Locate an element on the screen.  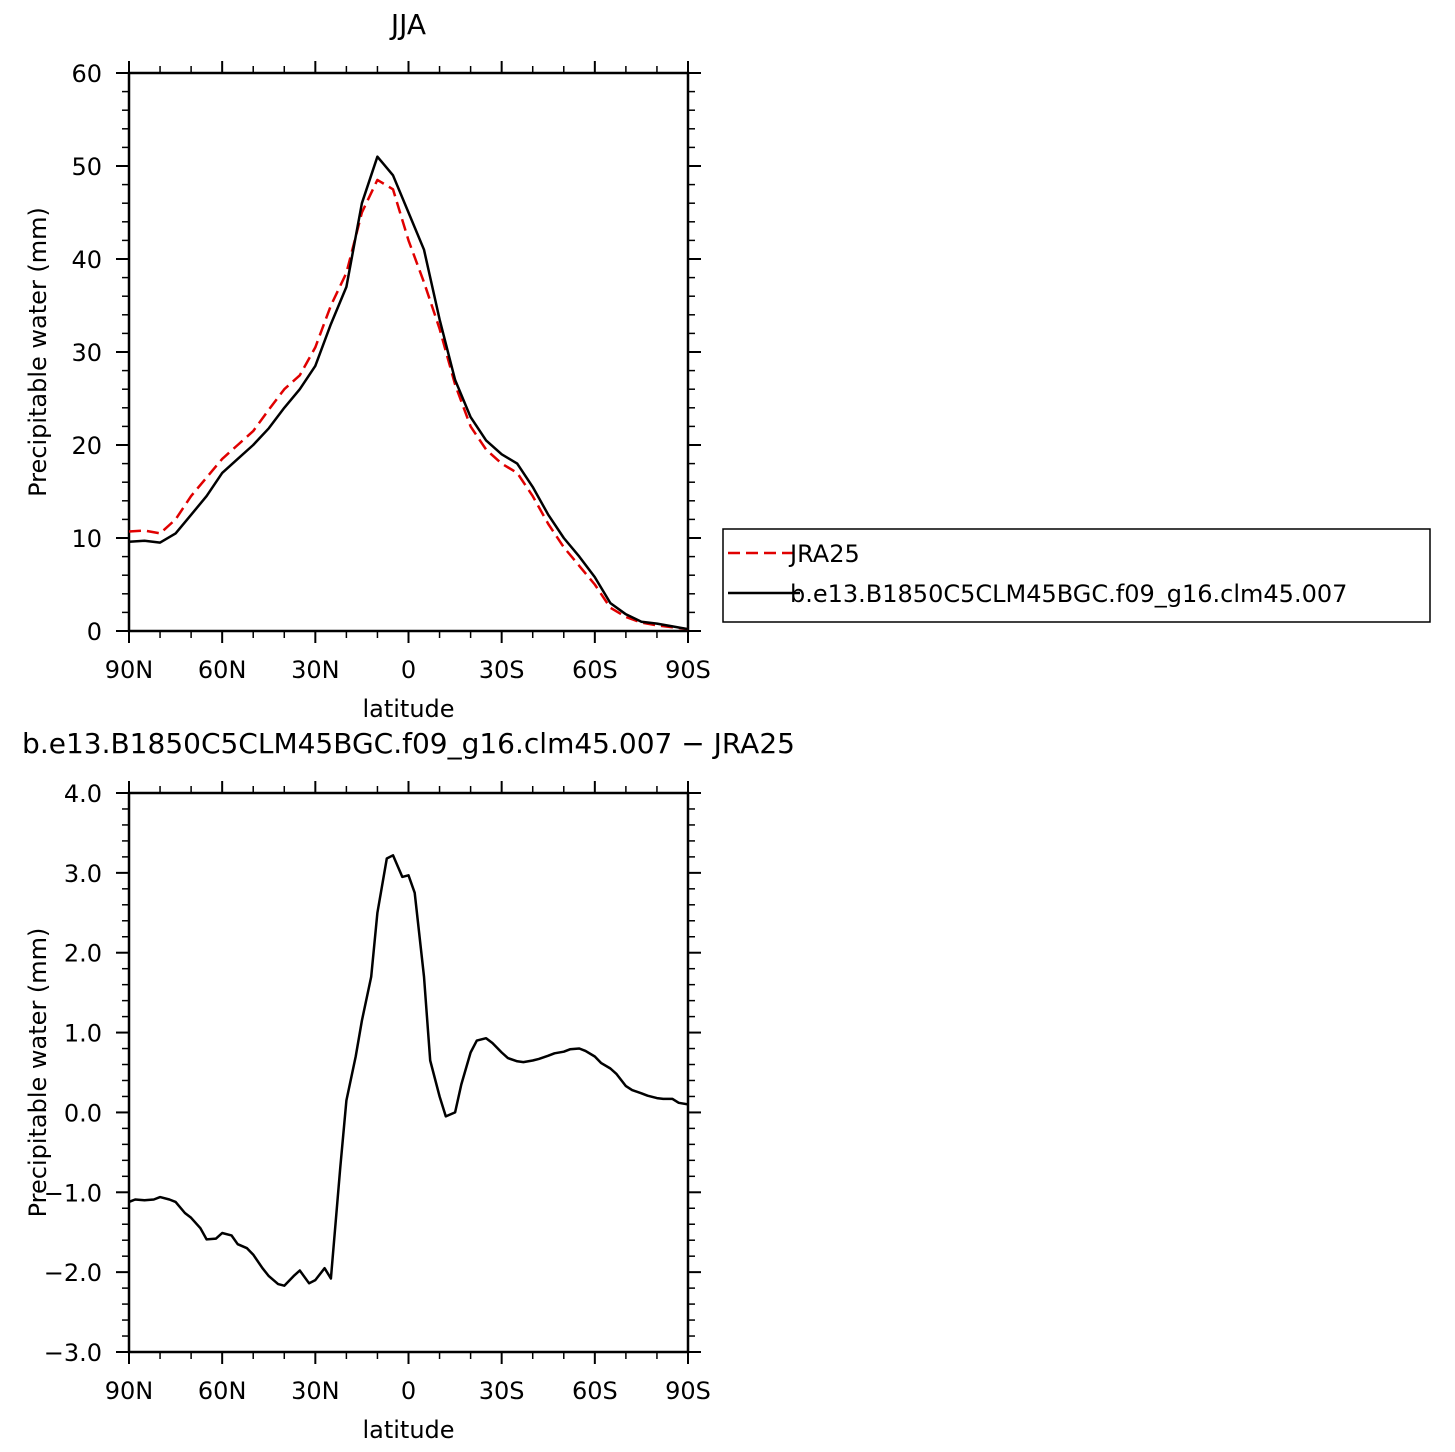
legend-entry-1: b.e13.B1850C5CLM45BGC.f09_g16.clm45.007 is located at coordinates (1068, 594).